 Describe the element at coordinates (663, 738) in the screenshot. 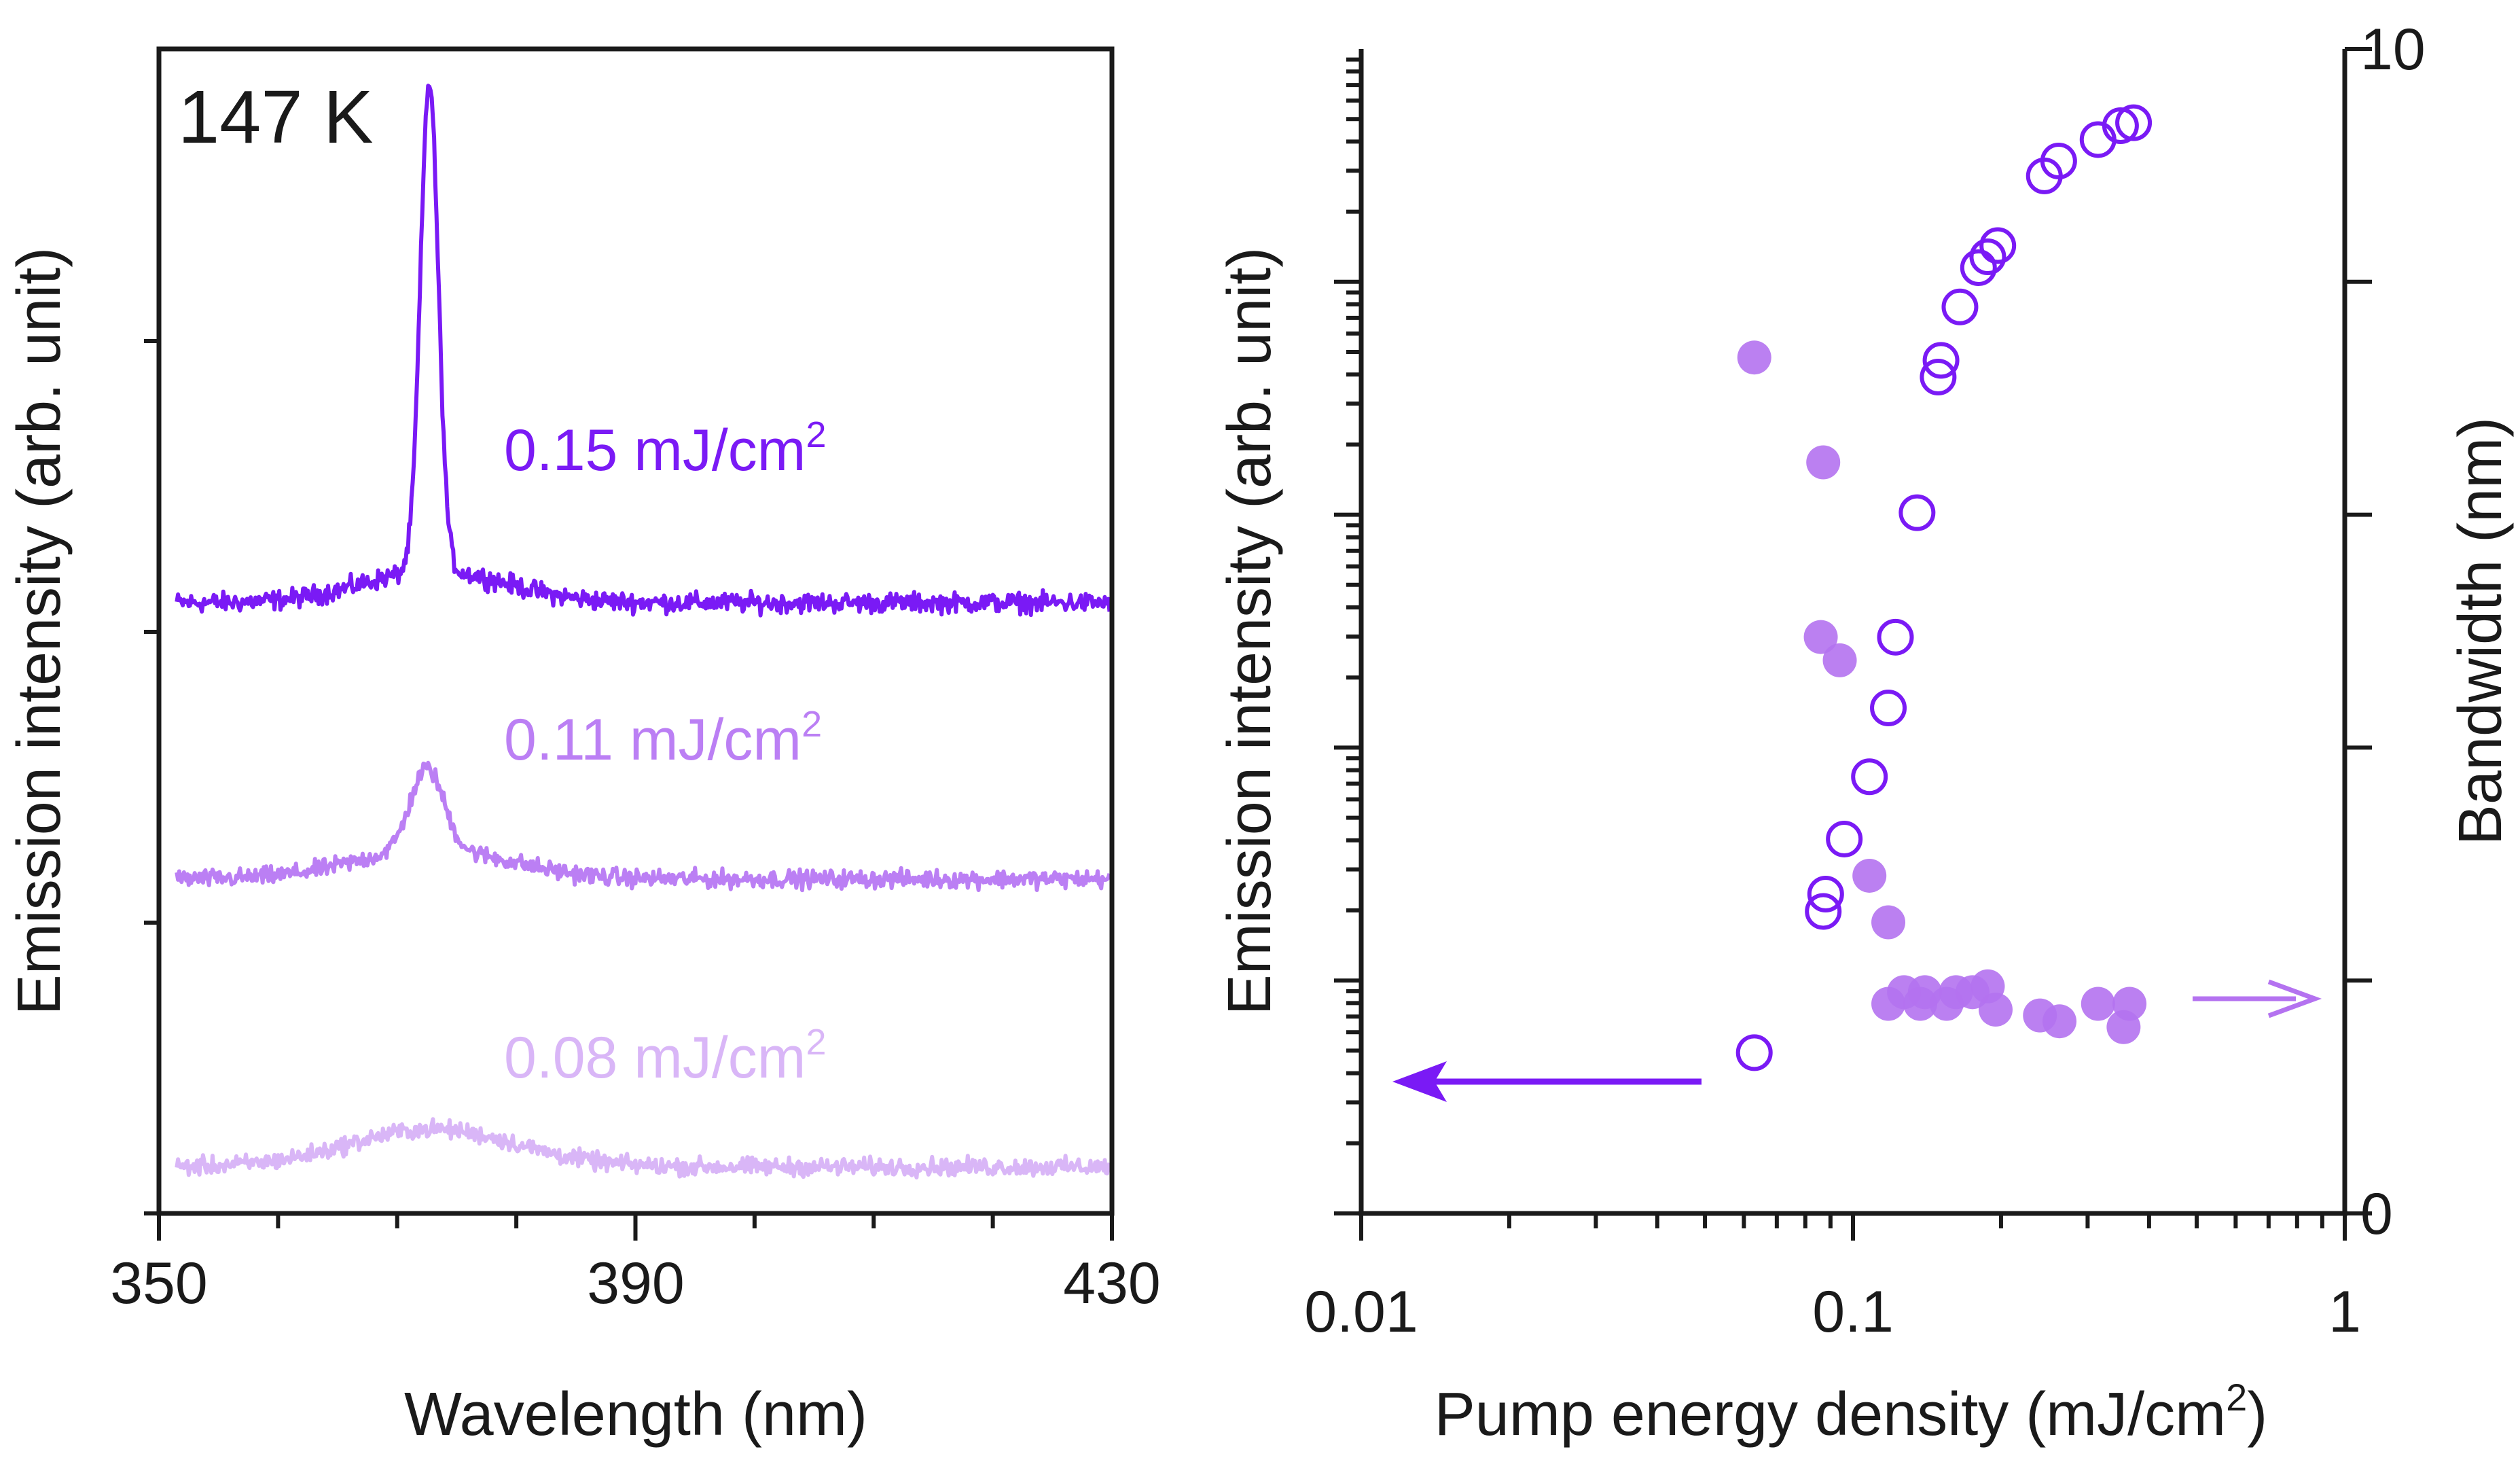

I see `series-label-0-11: 0.11 mJ/cm2` at that location.